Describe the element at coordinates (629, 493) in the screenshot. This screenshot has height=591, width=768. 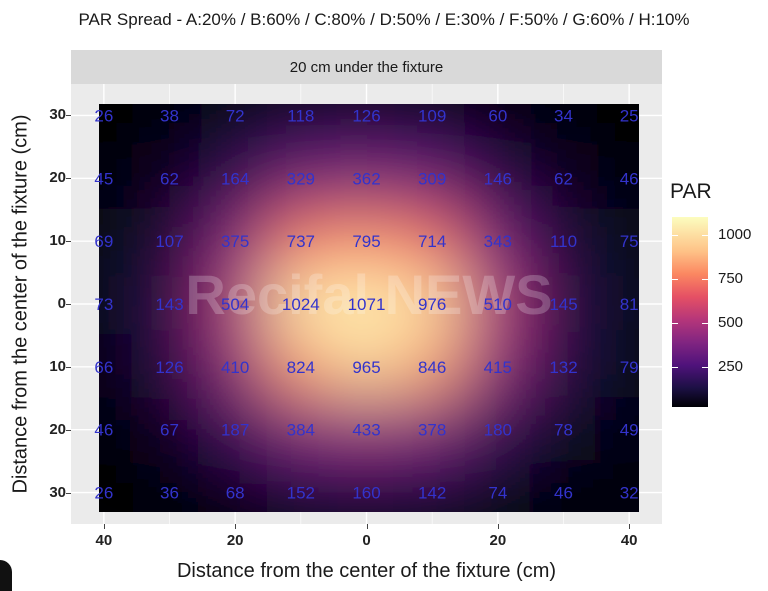
I see `value-label: 32` at that location.